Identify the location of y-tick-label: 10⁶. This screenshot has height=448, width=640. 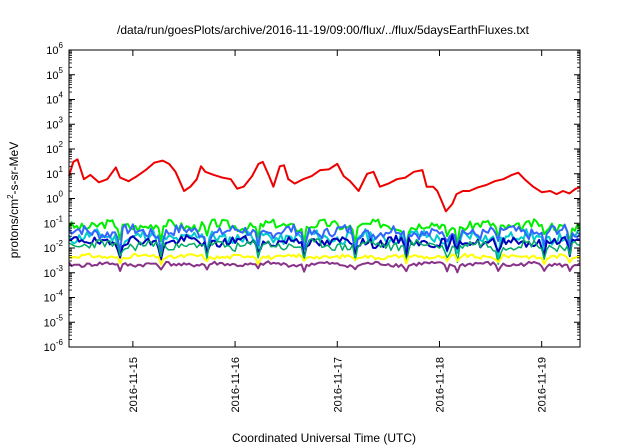
(54, 49).